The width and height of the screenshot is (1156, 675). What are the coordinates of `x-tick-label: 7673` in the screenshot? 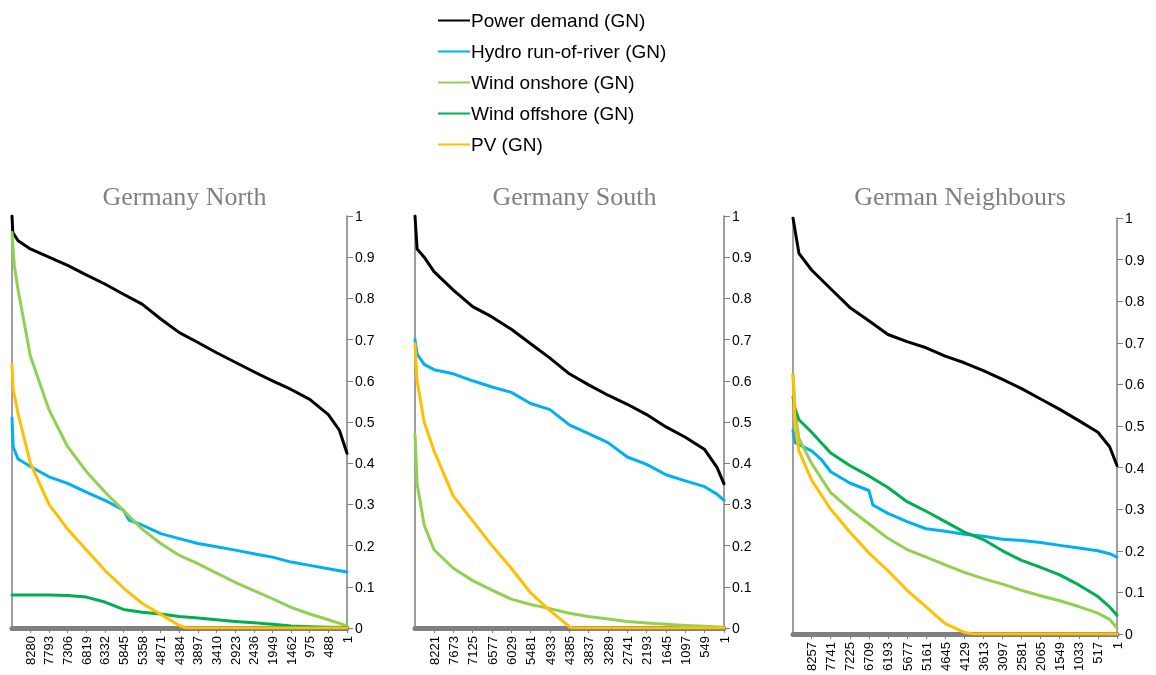 It's located at (453, 650).